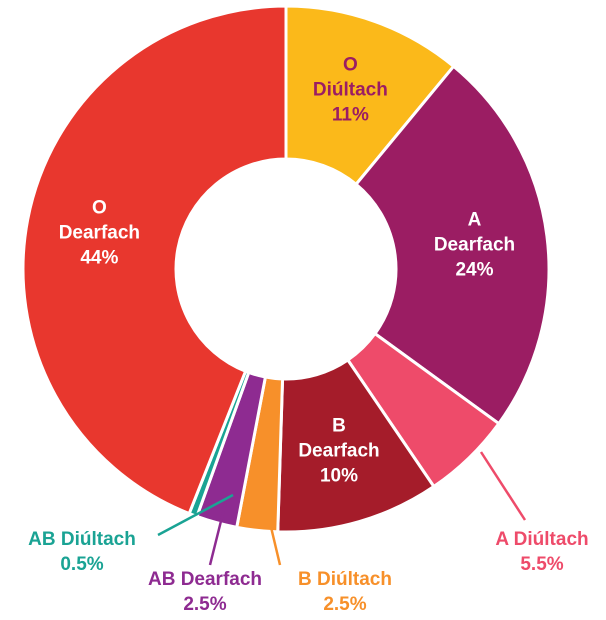  I want to click on slice-label: B Dearfach 10%, so click(338, 451).